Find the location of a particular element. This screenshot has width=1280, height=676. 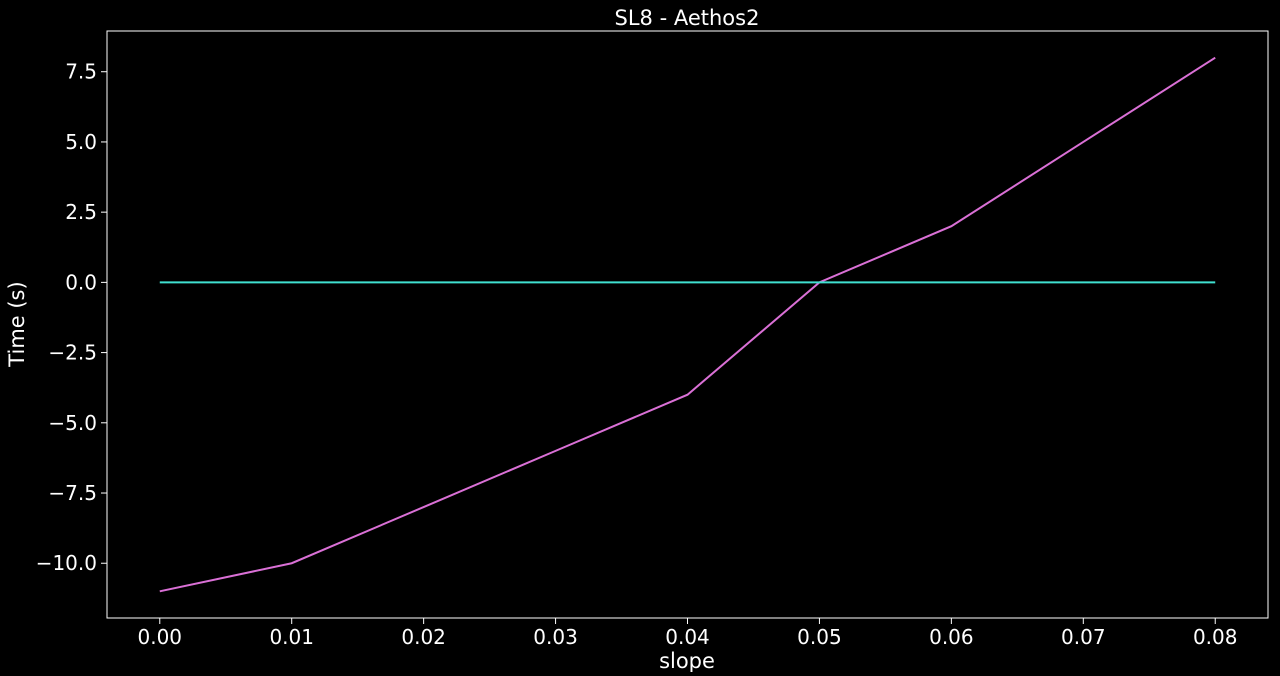

x-tick-label: 0.08 is located at coordinates (1215, 637).